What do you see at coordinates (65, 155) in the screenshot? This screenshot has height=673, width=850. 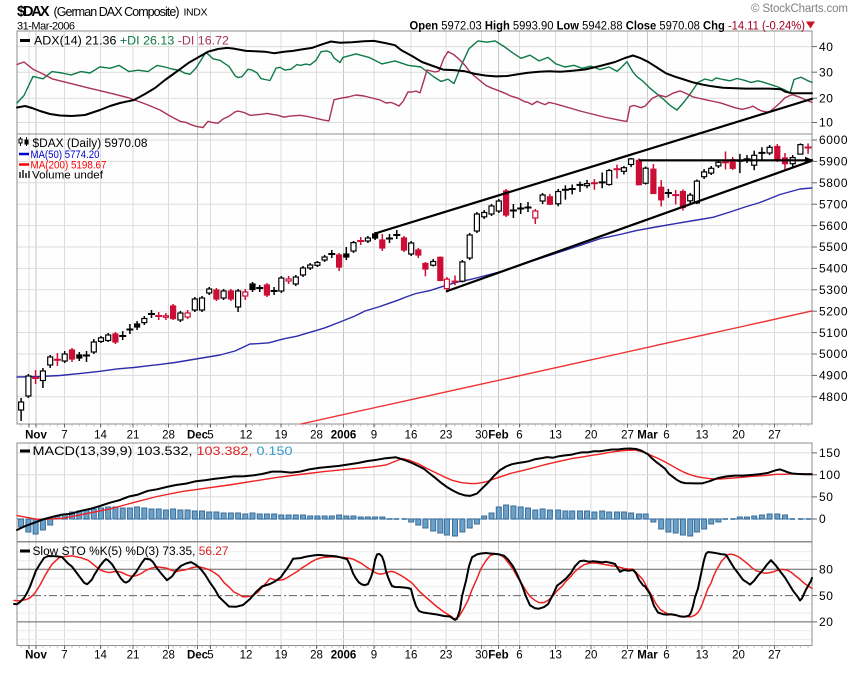 I see `svg-text: MA(50) 5774.20` at bounding box center [65, 155].